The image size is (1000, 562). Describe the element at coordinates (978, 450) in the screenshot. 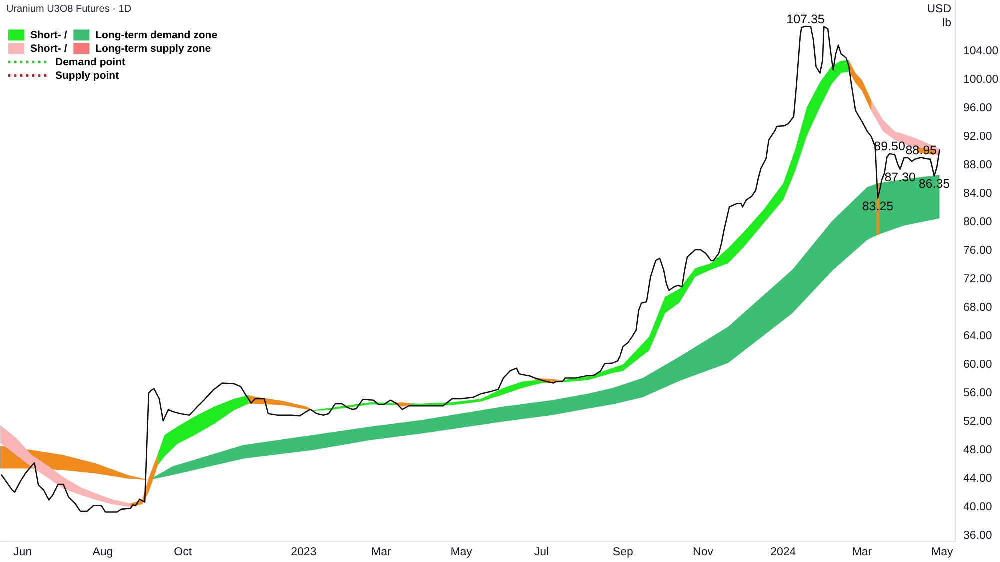

I see `y-tick-label: 48.00` at that location.